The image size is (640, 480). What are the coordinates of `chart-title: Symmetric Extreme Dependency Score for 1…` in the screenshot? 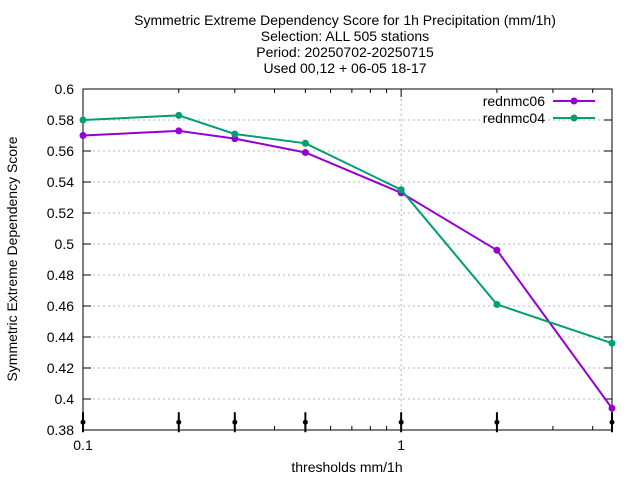 It's located at (345, 44).